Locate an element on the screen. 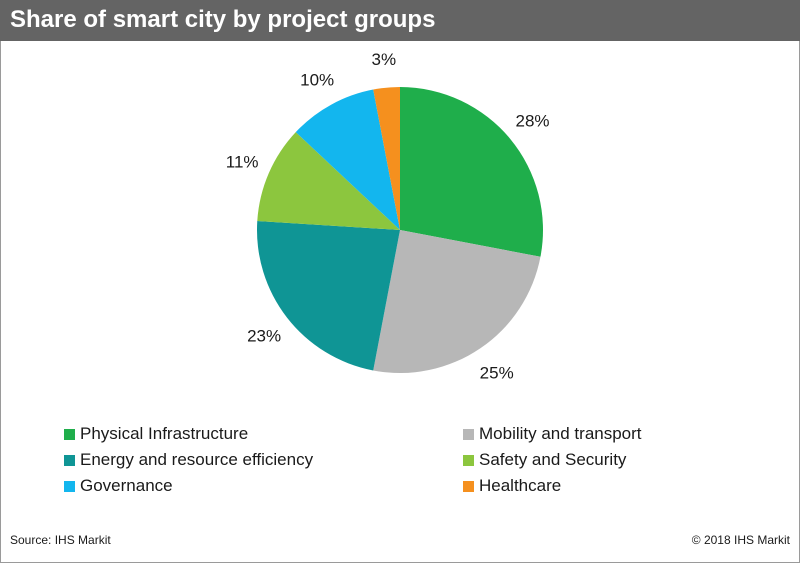 Image resolution: width=800 pixels, height=563 pixels. pie-label: 28% is located at coordinates (533, 120).